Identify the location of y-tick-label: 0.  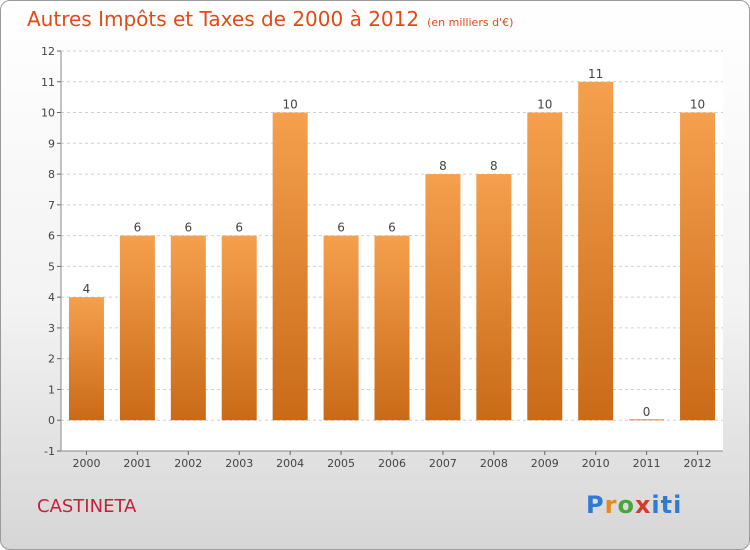
(51, 420).